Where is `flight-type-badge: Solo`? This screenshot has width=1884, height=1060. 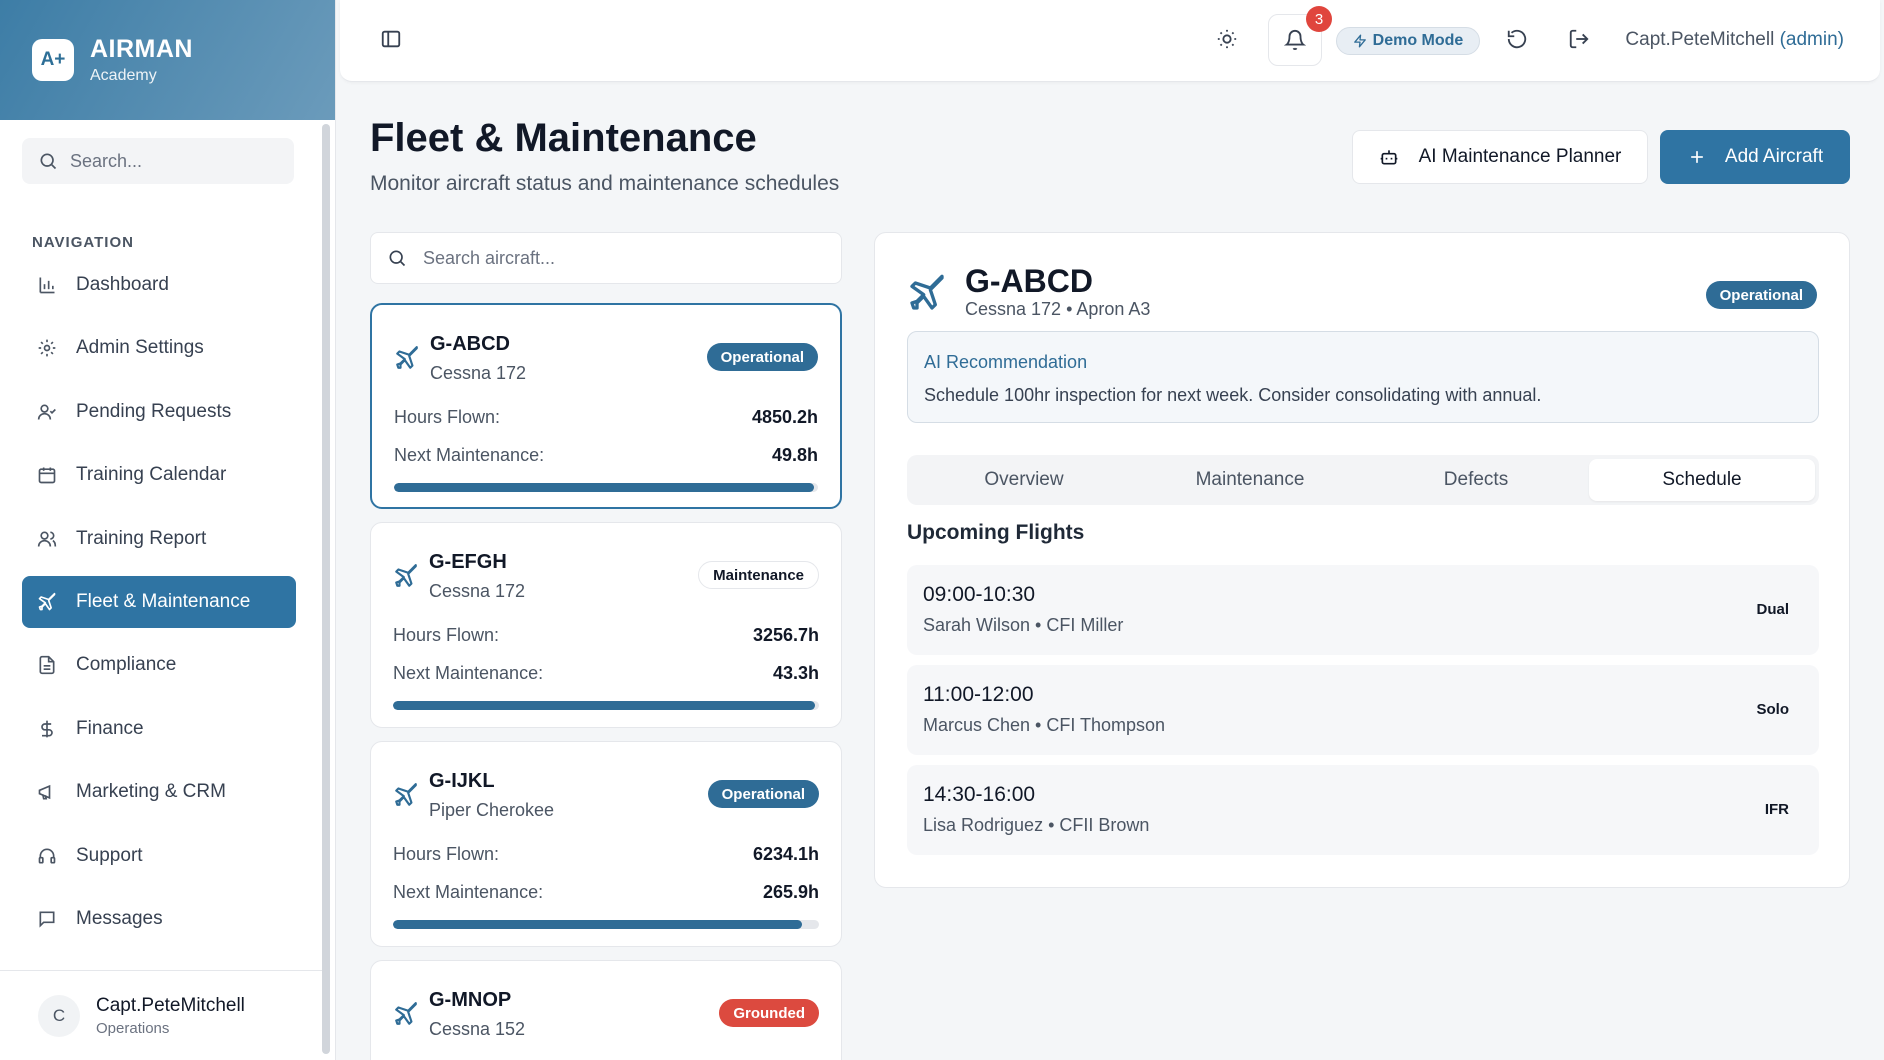
flight-type-badge: Solo is located at coordinates (1773, 709).